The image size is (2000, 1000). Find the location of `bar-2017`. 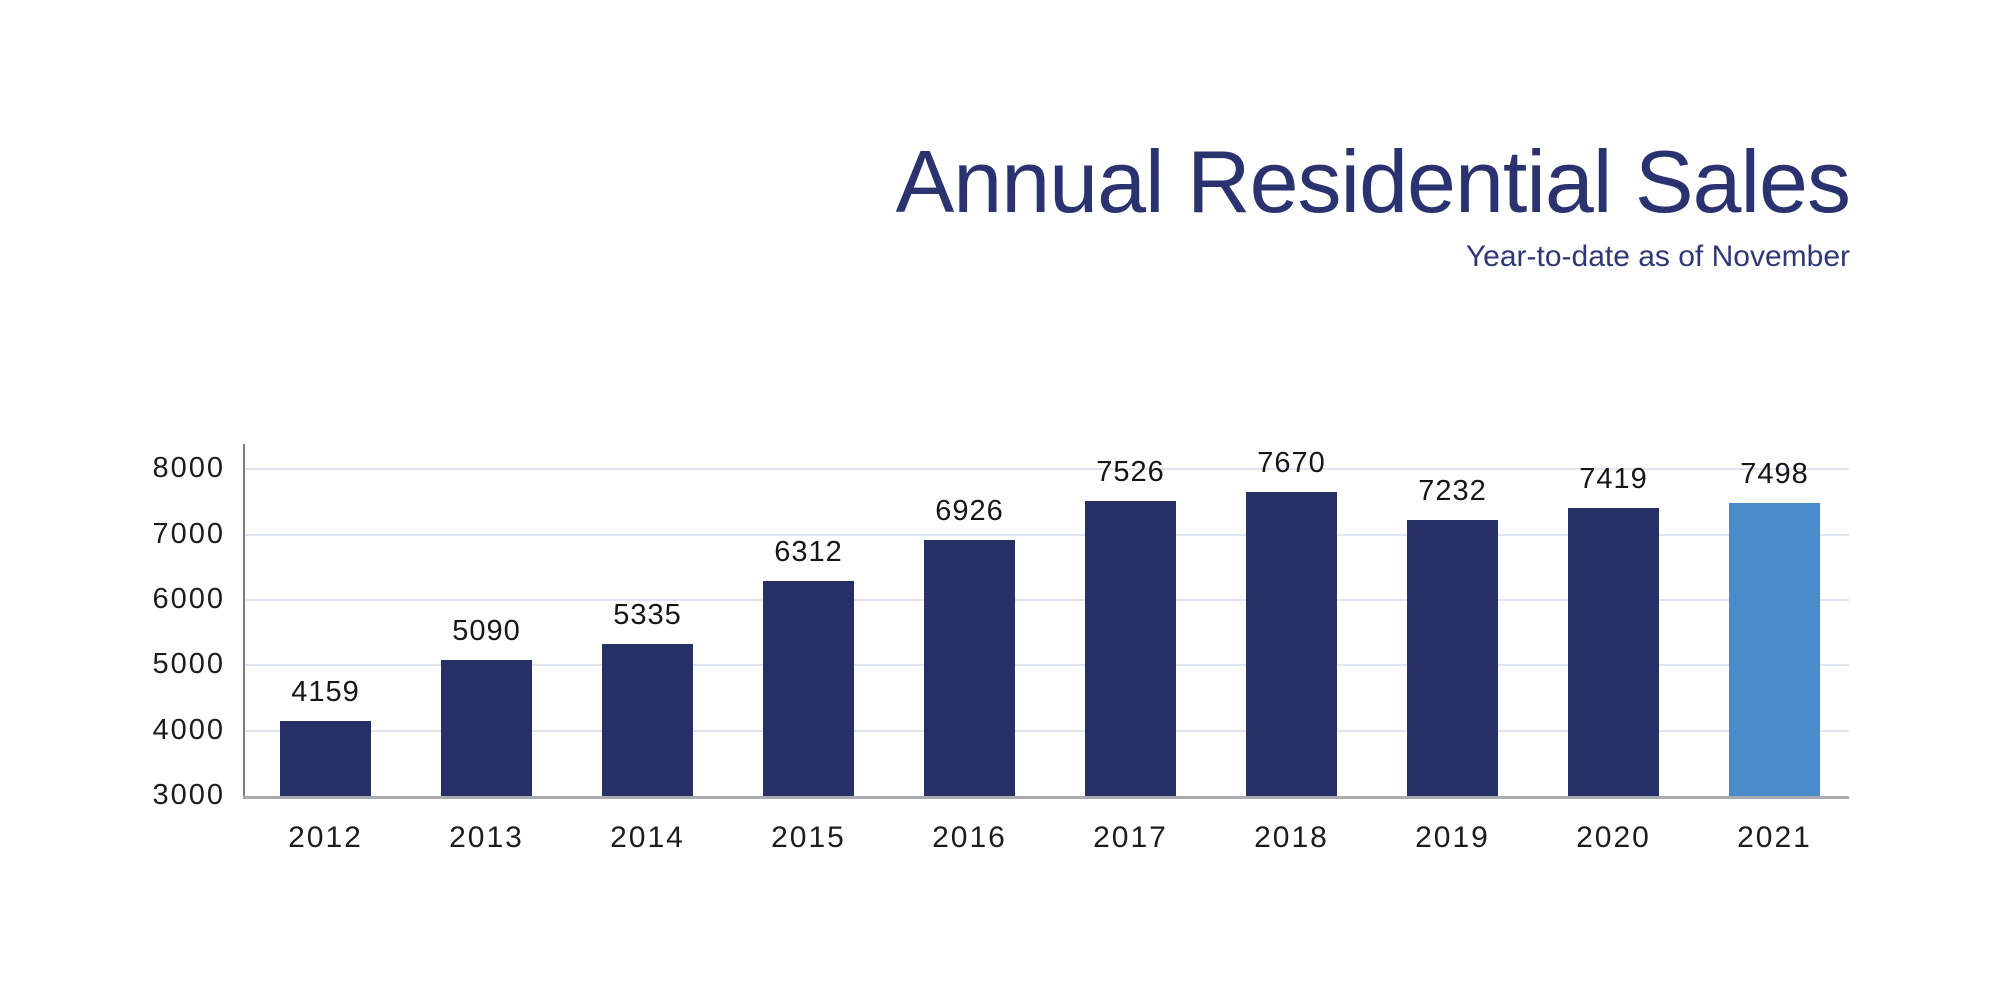

bar-2017 is located at coordinates (1130, 649).